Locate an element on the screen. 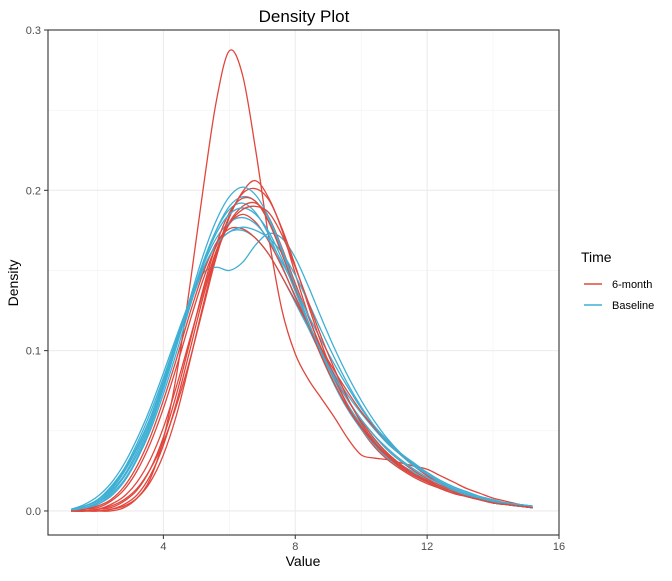 This screenshot has width=672, height=581. chart-title: Density Plot is located at coordinates (304, 16).